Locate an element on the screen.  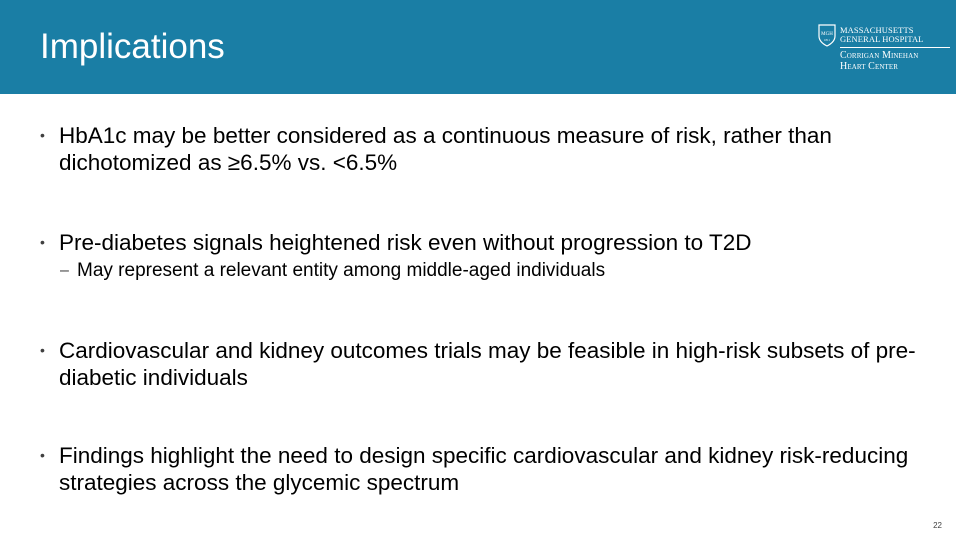
mgh-shield-icon: MGH 1811 is located at coordinates (827, 35).